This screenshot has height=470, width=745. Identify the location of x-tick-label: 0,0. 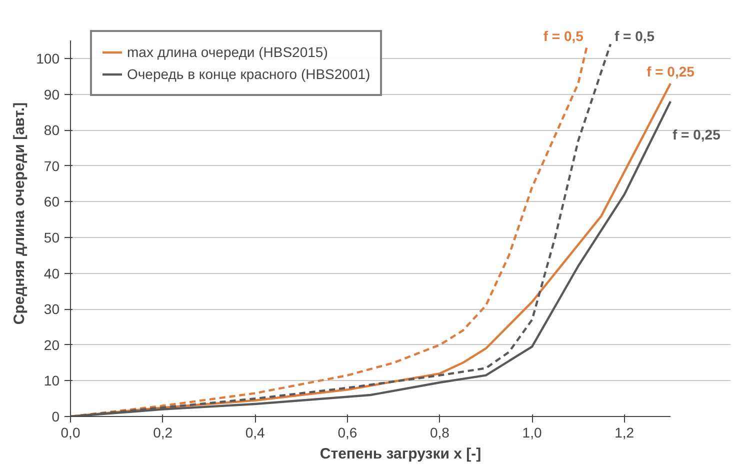
(70, 432).